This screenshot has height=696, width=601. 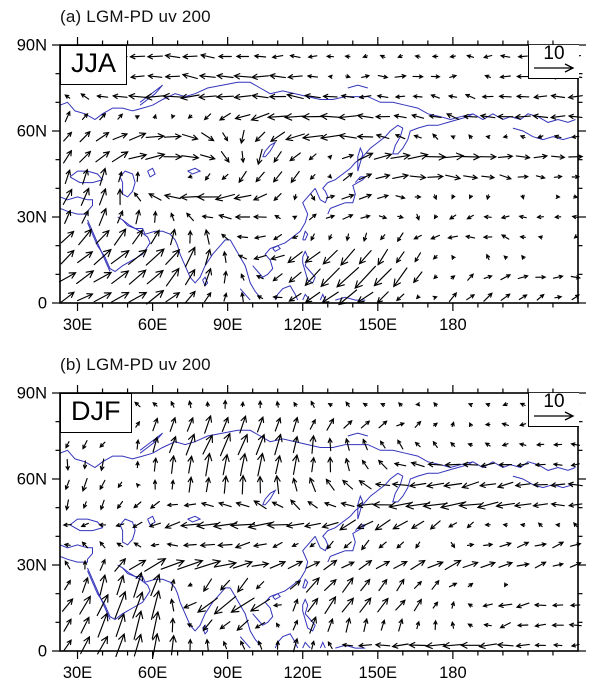 I want to click on panel-title-a: (a) LGM-PD uv 200, so click(x=135, y=16).